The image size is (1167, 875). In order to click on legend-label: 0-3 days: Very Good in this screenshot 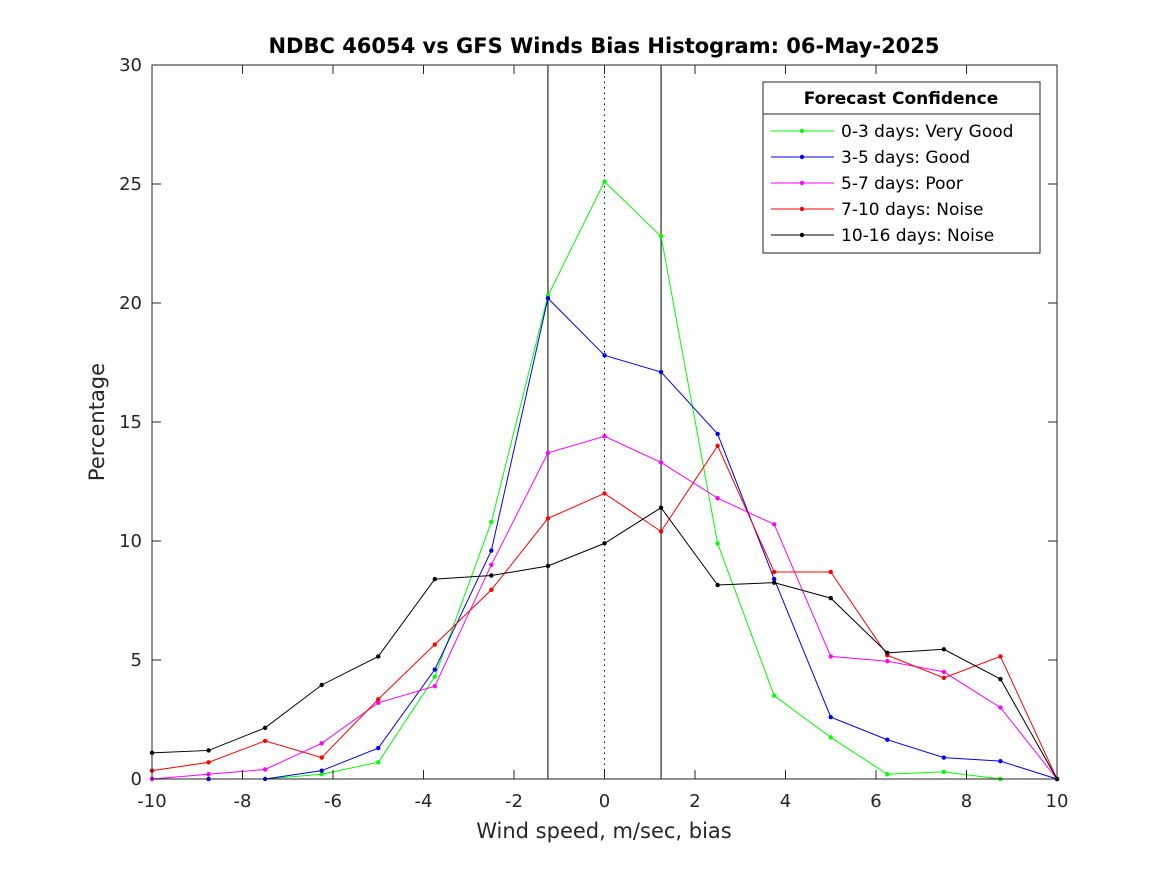, I will do `click(927, 132)`.